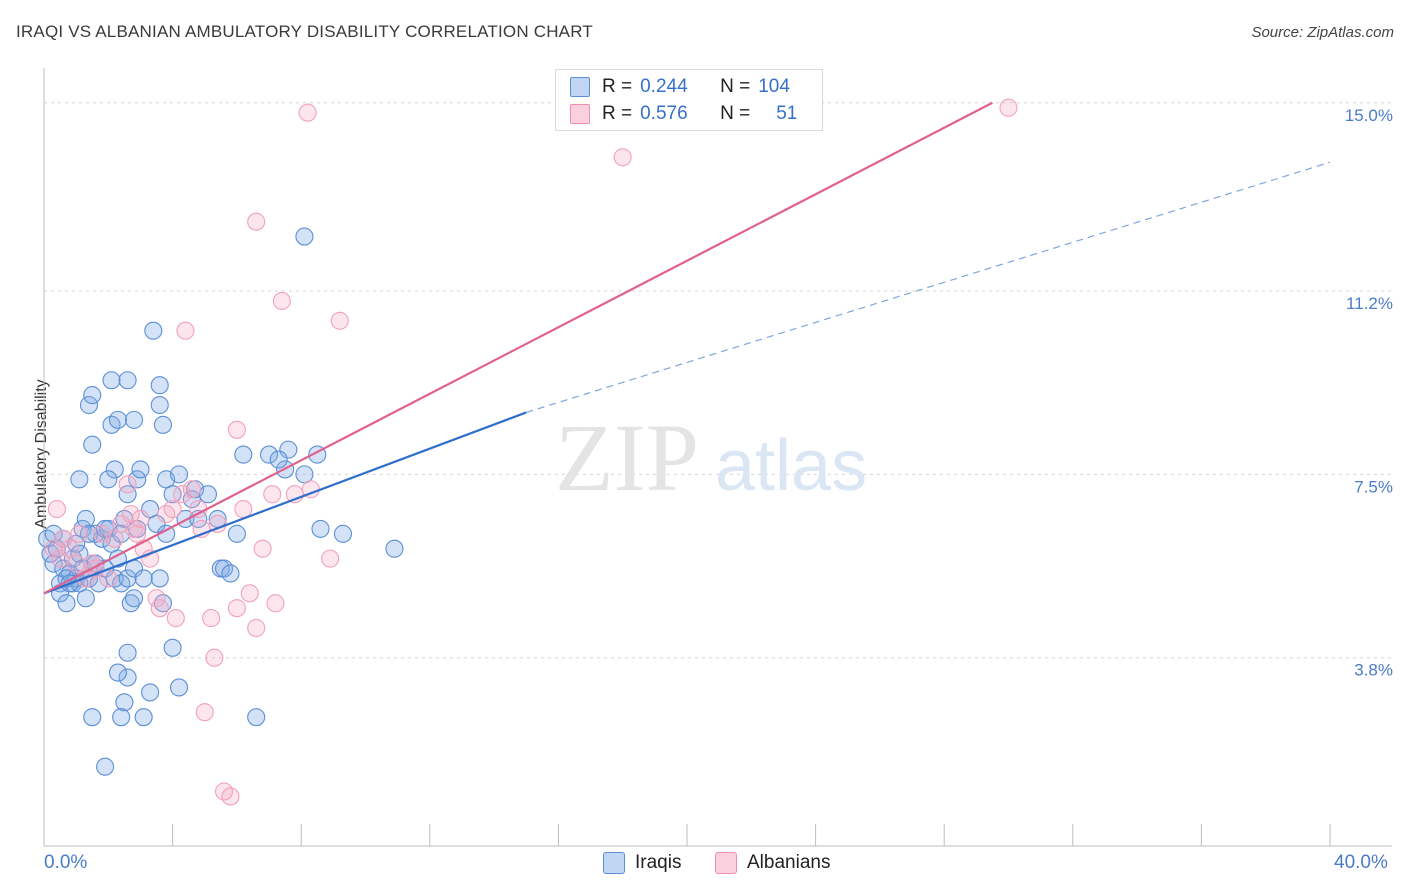 Image resolution: width=1406 pixels, height=892 pixels. What do you see at coordinates (66, 862) in the screenshot?
I see `x-tick-label-min: 0.0%` at bounding box center [66, 862].